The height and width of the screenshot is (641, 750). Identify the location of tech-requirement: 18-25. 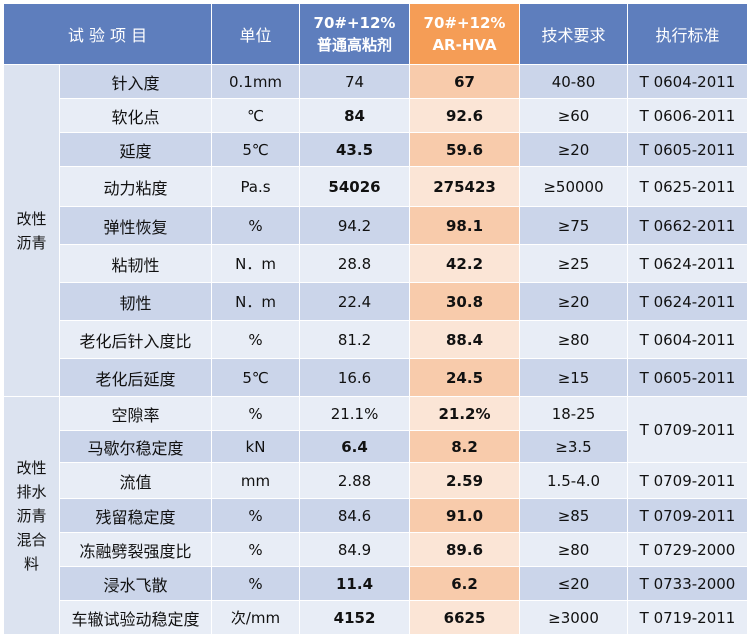
(574, 413).